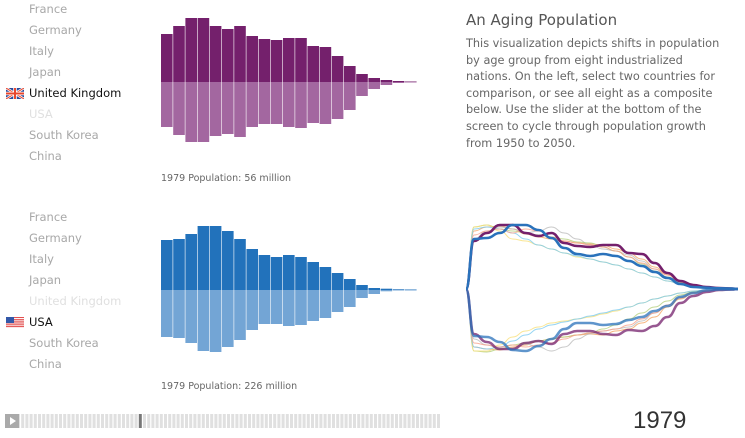  Describe the element at coordinates (29, 322) in the screenshot. I see `country-usa: USA` at that location.